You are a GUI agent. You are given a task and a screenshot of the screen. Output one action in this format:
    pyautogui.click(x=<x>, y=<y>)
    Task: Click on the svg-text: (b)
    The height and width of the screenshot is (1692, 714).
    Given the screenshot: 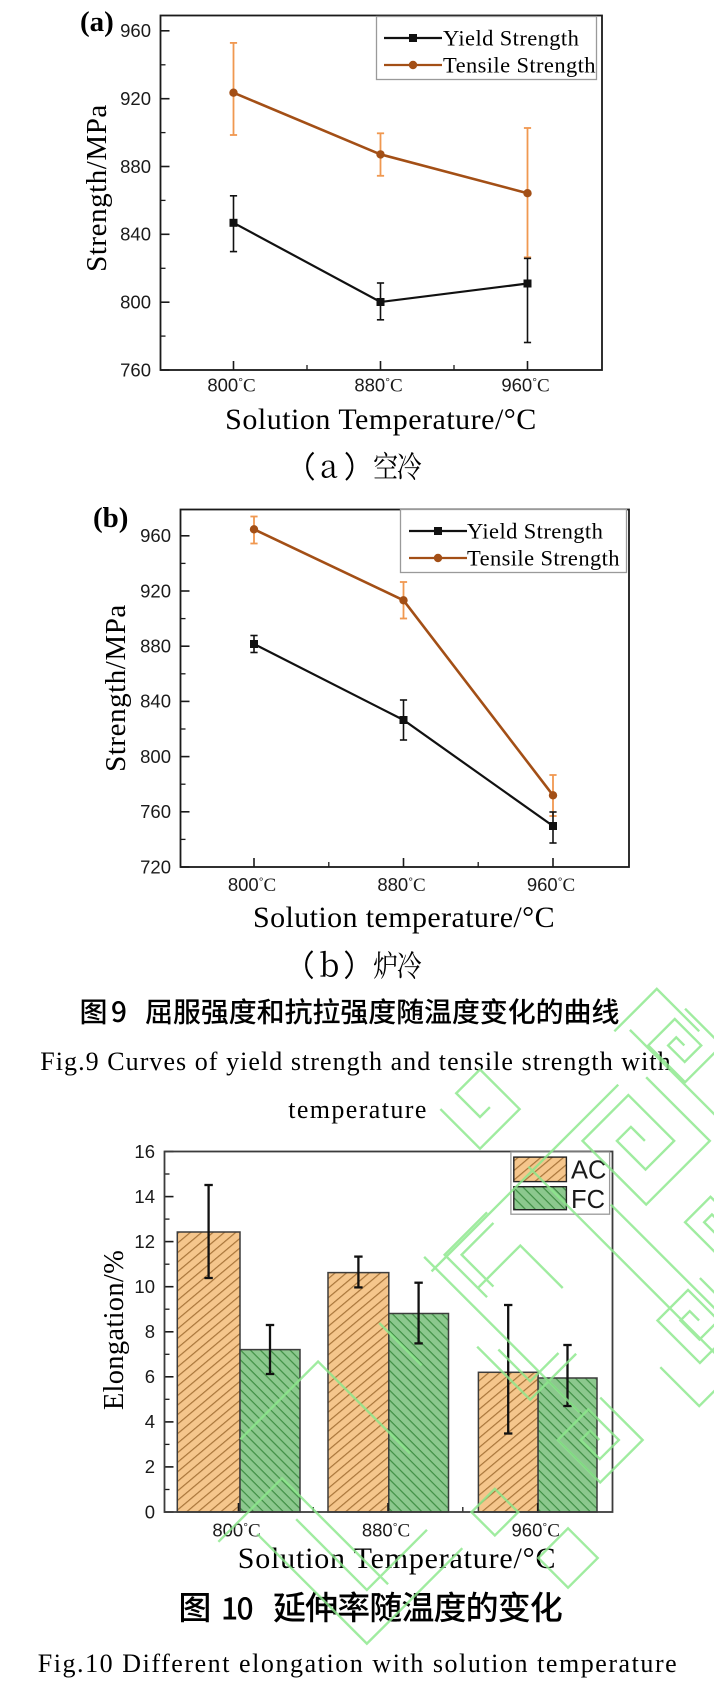 What is the action you would take?
    pyautogui.click(x=110, y=518)
    